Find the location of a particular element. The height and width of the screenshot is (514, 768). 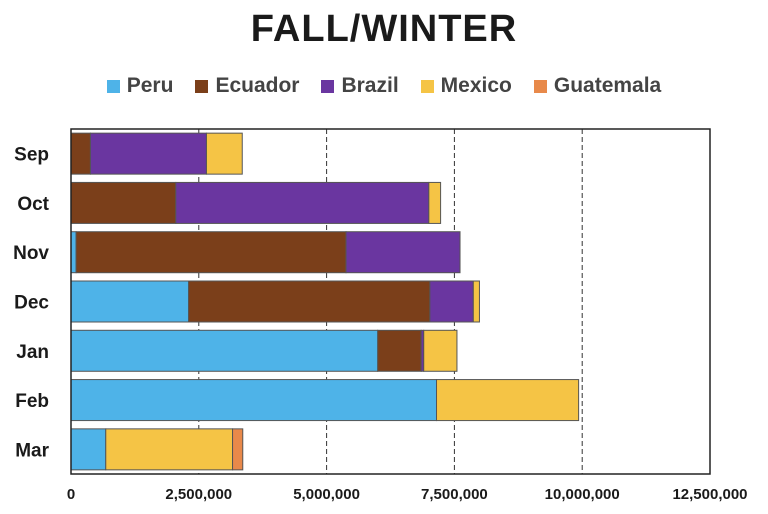

bar-mexico-mar is located at coordinates (169, 449).